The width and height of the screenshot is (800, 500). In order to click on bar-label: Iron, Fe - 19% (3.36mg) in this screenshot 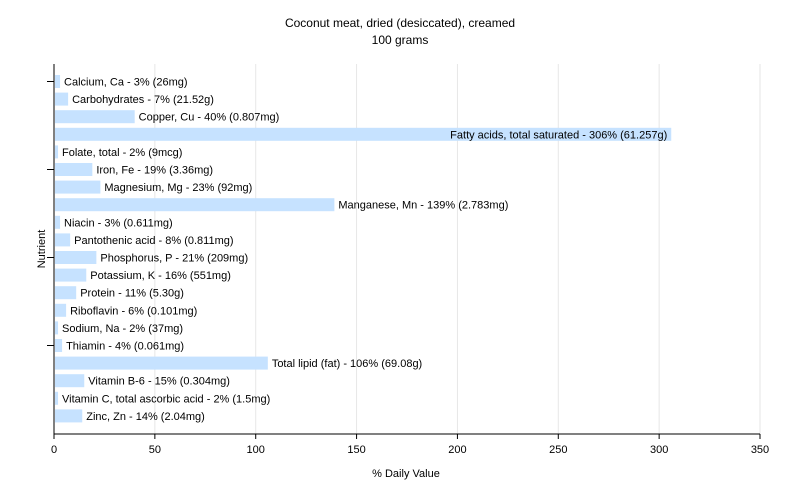, I will do `click(154, 171)`.